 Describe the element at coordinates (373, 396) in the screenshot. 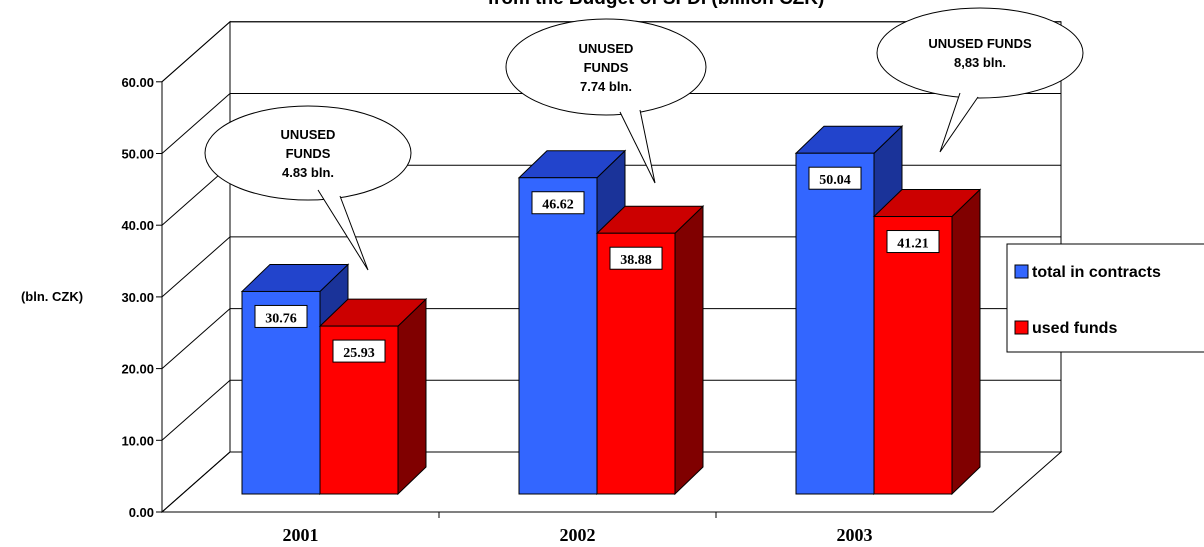

I see `bar-used-funds-2001: 25.93` at that location.